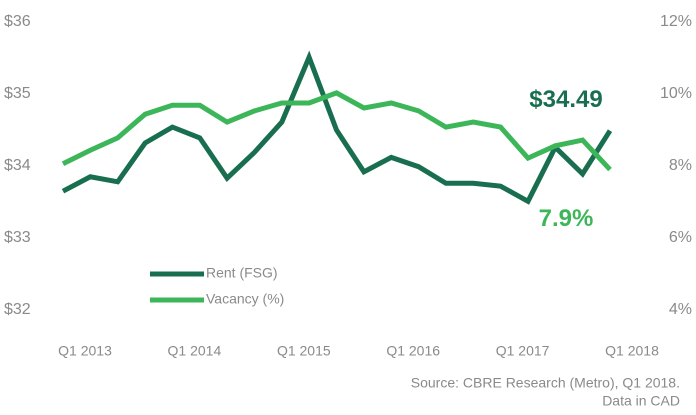  I want to click on y-tick-label: $33, so click(17, 237).